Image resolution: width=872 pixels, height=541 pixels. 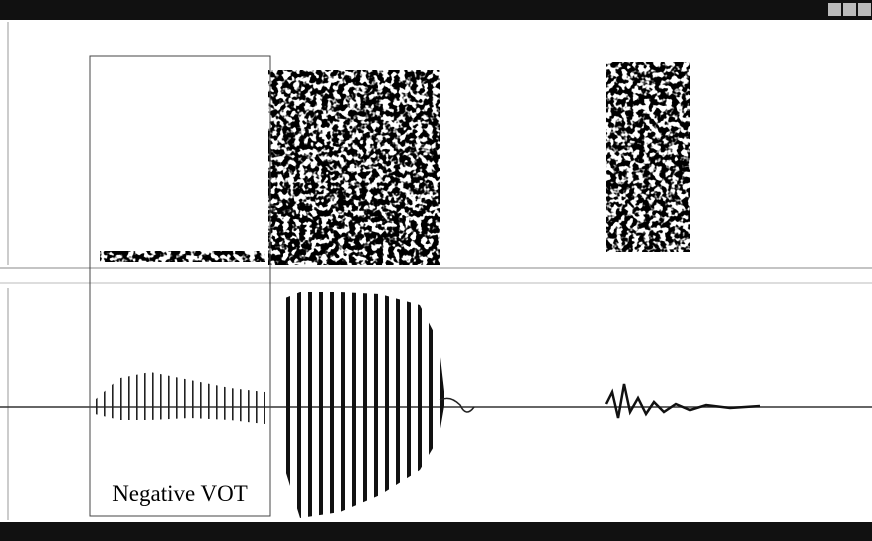 What do you see at coordinates (864, 9) in the screenshot?
I see `close-button` at bounding box center [864, 9].